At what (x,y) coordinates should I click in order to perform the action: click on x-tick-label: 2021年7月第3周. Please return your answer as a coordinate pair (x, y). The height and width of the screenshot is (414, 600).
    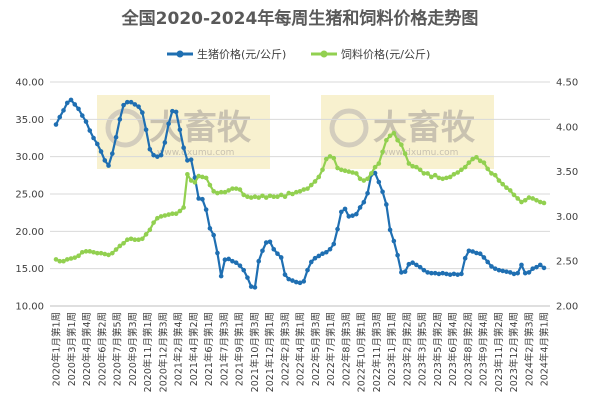
    Looking at the image, I should click on (224, 349).